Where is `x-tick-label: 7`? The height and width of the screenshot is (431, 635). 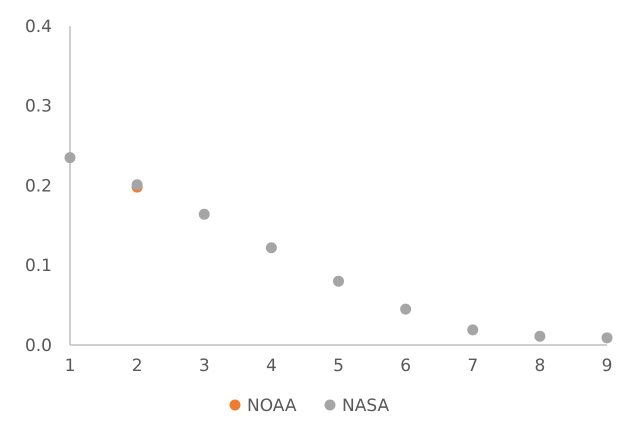 x-tick-label: 7 is located at coordinates (472, 366).